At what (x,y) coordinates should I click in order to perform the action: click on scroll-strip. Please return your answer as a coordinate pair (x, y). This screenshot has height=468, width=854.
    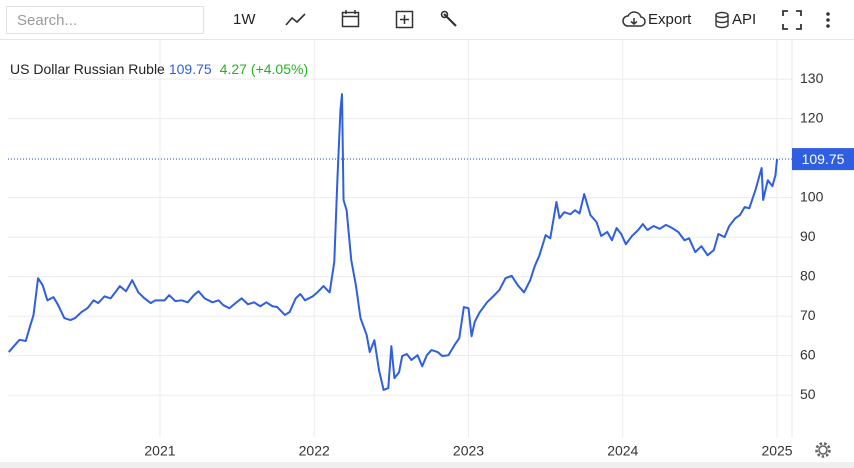
    Looking at the image, I should click on (427, 465).